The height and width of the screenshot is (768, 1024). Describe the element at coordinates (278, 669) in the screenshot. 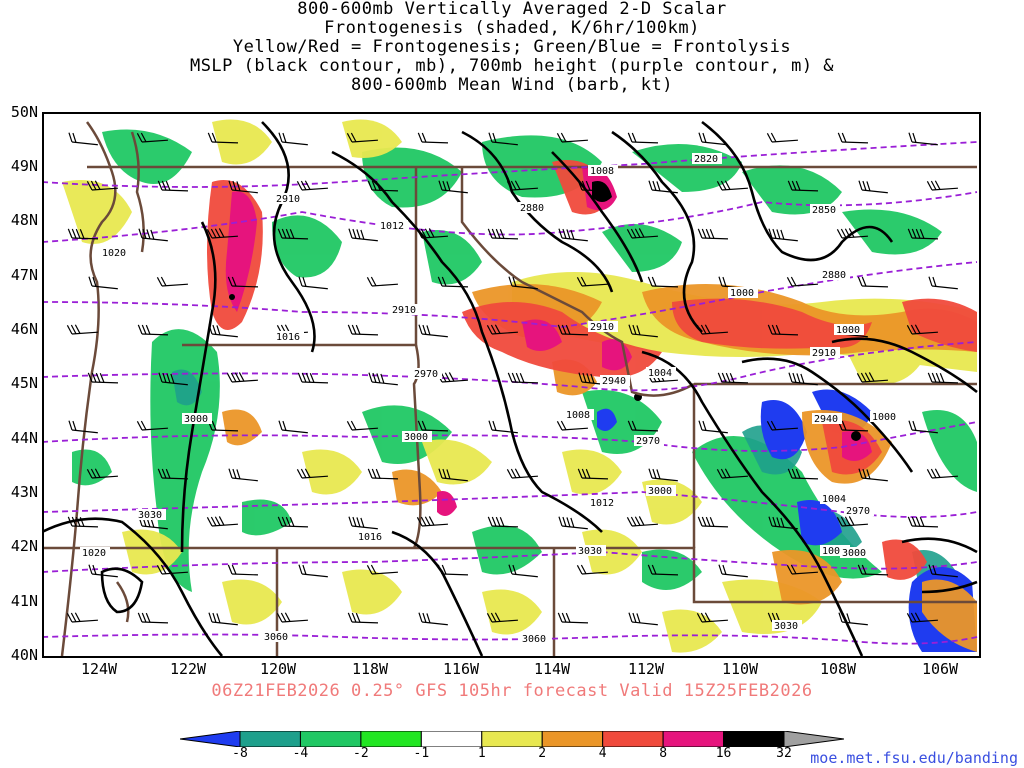

I see `lon-label-120w: 120W` at that location.